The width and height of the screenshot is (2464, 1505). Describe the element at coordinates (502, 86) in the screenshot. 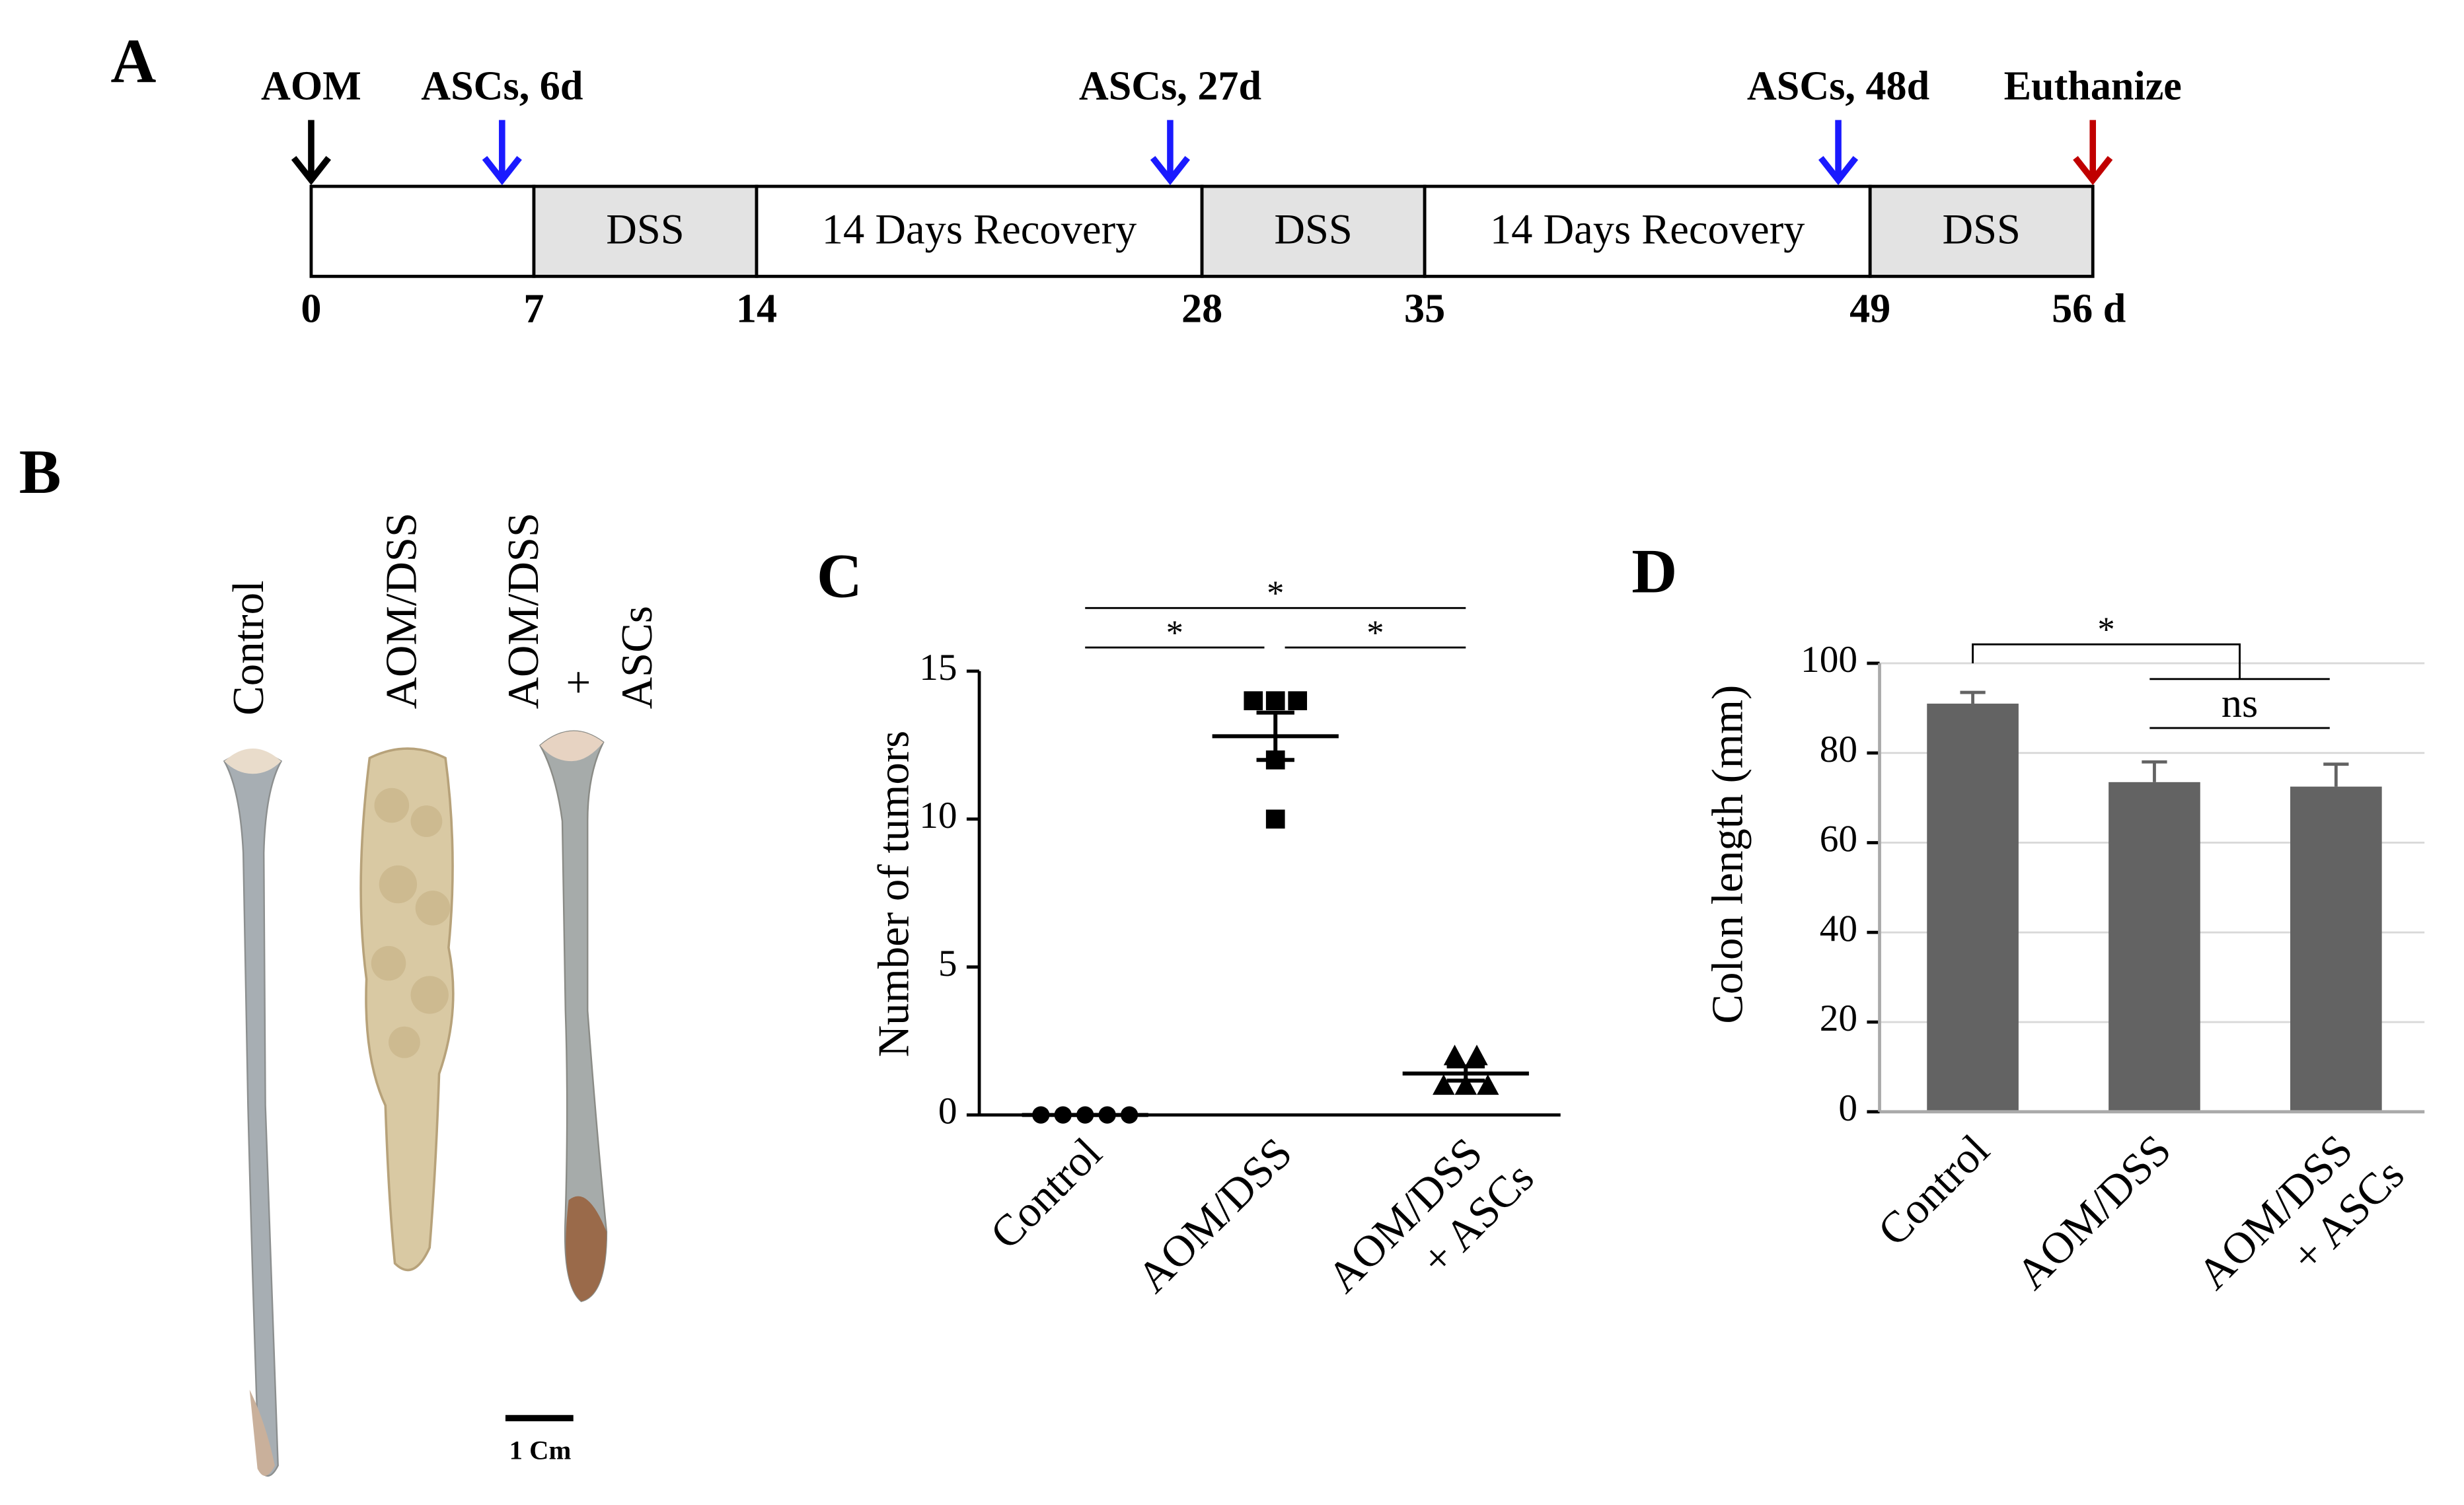

I see `event-label: ASCs, 6d` at that location.